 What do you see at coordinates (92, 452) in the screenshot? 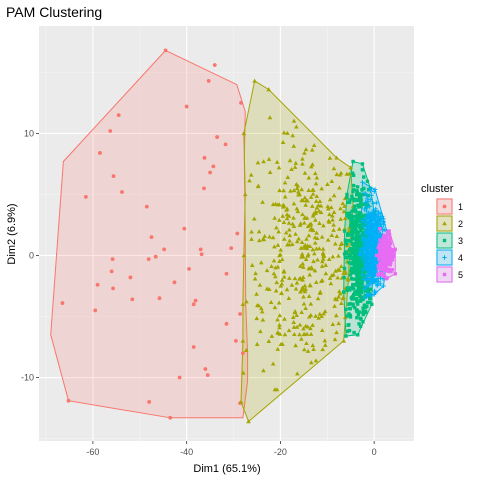
I see `x-tick-label: -60` at bounding box center [92, 452].